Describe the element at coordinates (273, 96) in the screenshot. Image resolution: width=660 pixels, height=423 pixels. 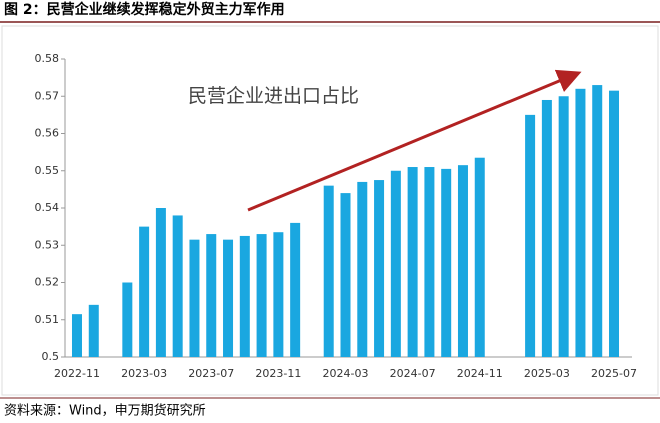
I see `annotation: 民营企业进出口占比` at that location.